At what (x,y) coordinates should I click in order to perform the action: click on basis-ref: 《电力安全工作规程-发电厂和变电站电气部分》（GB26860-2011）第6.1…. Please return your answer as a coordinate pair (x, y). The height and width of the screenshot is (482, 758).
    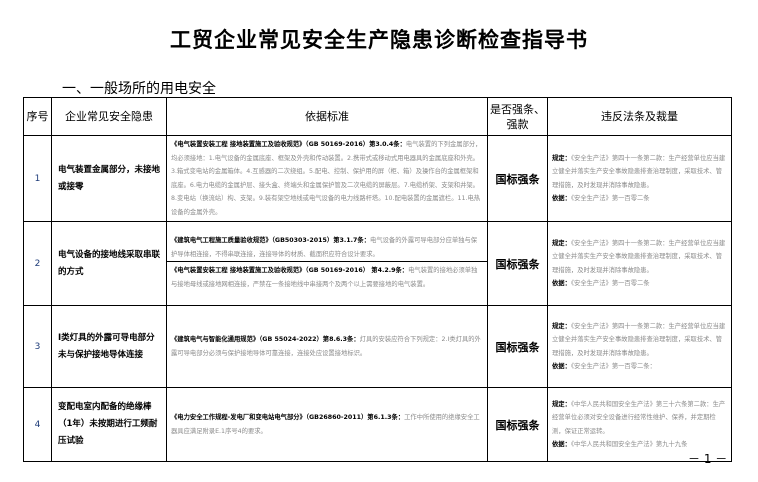
    Looking at the image, I should click on (288, 417).